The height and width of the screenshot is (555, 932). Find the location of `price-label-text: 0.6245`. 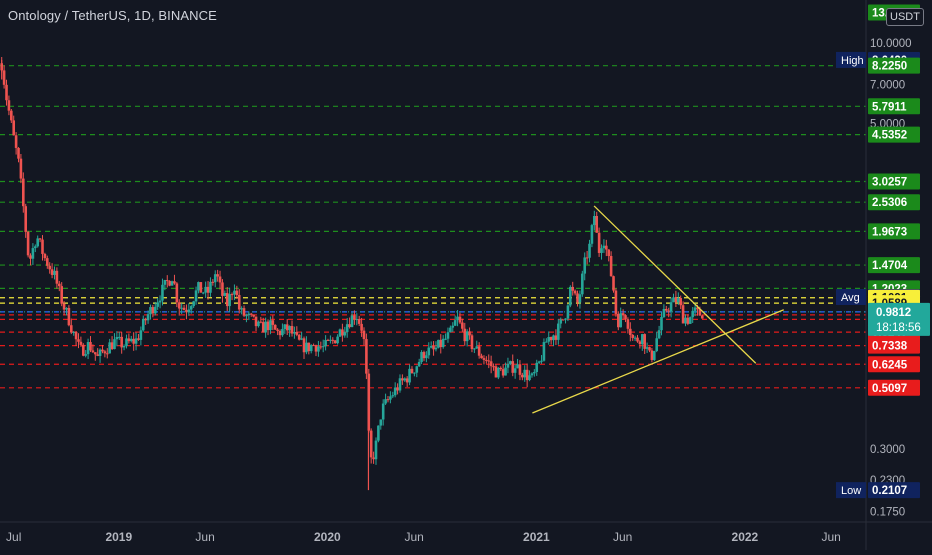

price-label-text: 0.6245 is located at coordinates (890, 365).